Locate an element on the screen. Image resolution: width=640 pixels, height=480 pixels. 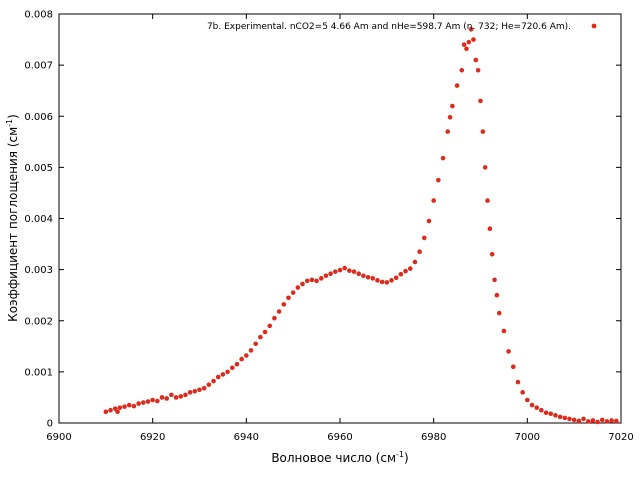
y-axis-label: Коэффициент поглощения (см-1) is located at coordinates (12, 218).